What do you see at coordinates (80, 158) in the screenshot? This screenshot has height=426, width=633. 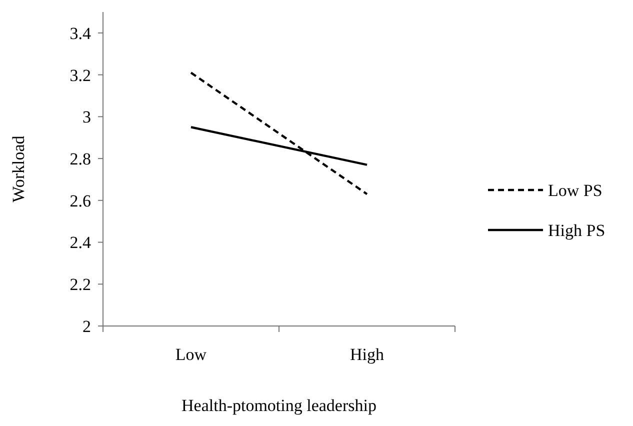 I see `y-tick-label: 2.8` at bounding box center [80, 158].